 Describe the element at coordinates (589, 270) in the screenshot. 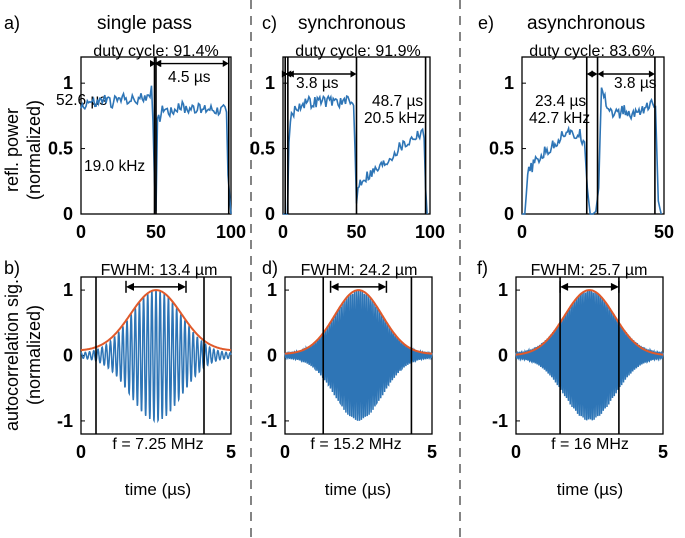

I see `fwhm-f: FWHM: 25.7 µm` at that location.